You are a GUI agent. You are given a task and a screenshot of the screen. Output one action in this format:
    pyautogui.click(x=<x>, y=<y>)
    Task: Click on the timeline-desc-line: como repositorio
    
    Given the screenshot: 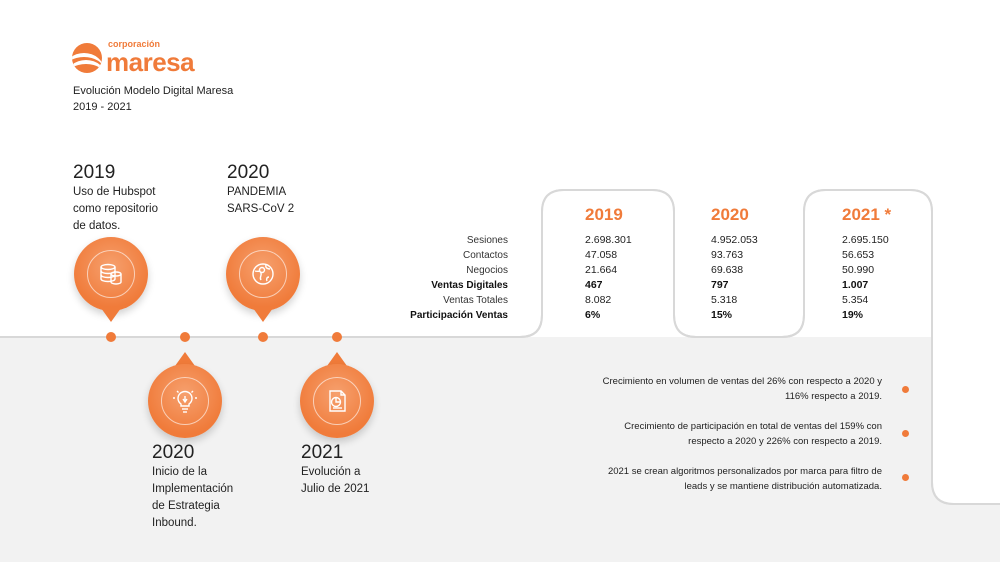 What is the action you would take?
    pyautogui.click(x=116, y=209)
    